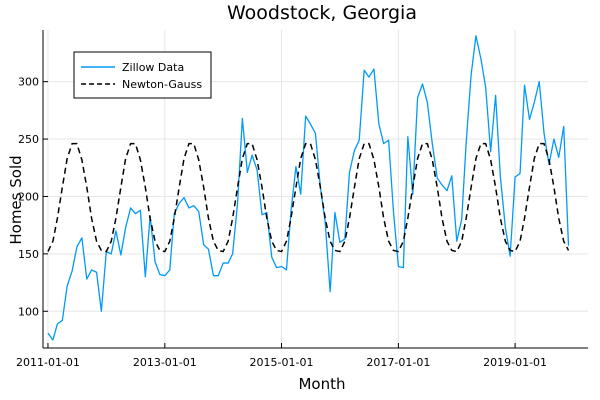 The width and height of the screenshot is (600, 400). What do you see at coordinates (322, 13) in the screenshot?
I see `chart-title: Woodstock, Georgia` at bounding box center [322, 13].